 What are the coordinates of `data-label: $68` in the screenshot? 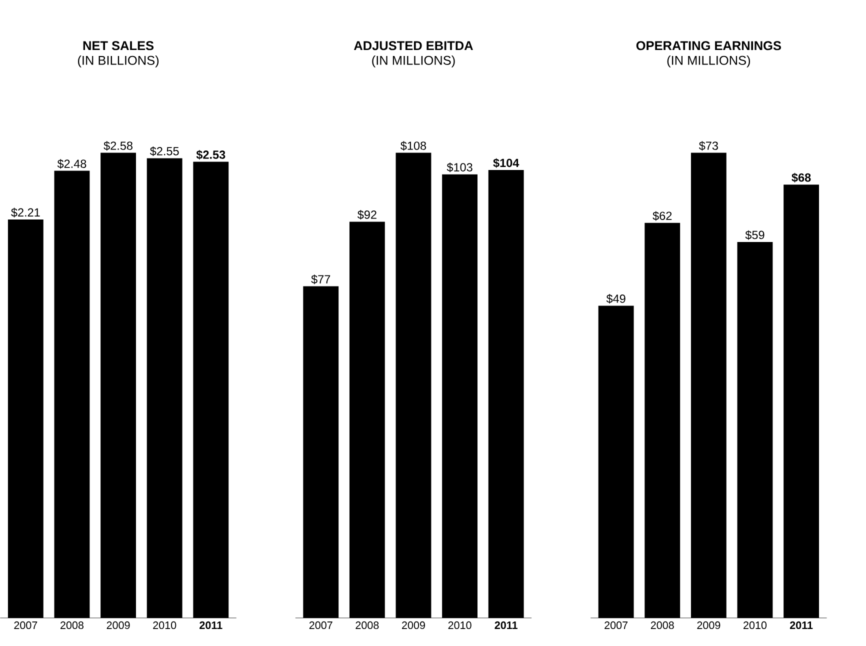 It's located at (801, 178).